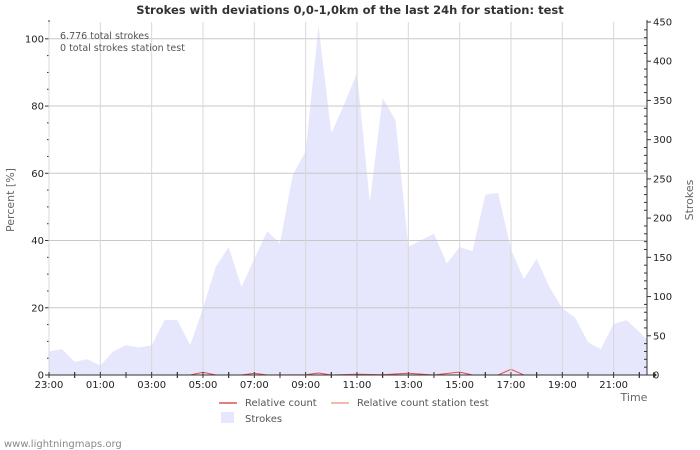  I want to click on right-tick-label-0: 0, so click(656, 376).